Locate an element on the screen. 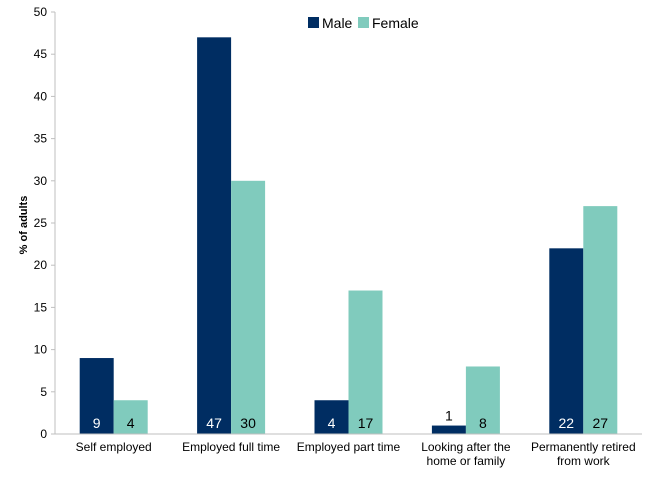  y-tick-label: 25 is located at coordinates (41, 223).